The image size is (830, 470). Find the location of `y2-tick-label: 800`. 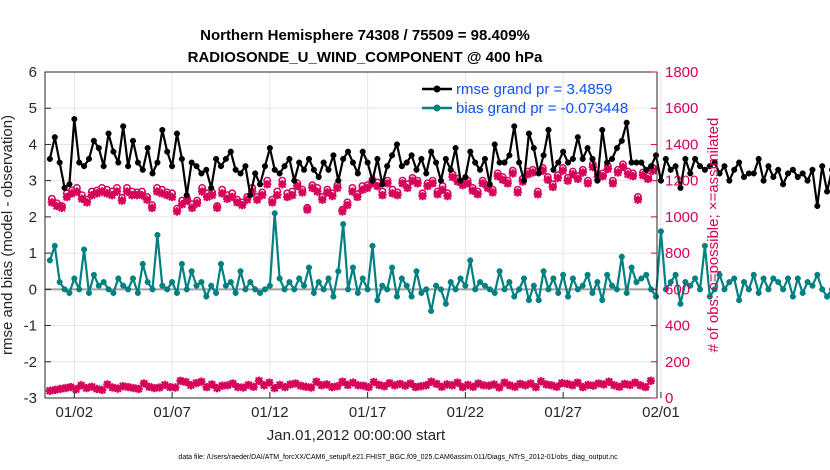

y2-tick-label: 800 is located at coordinates (677, 253).